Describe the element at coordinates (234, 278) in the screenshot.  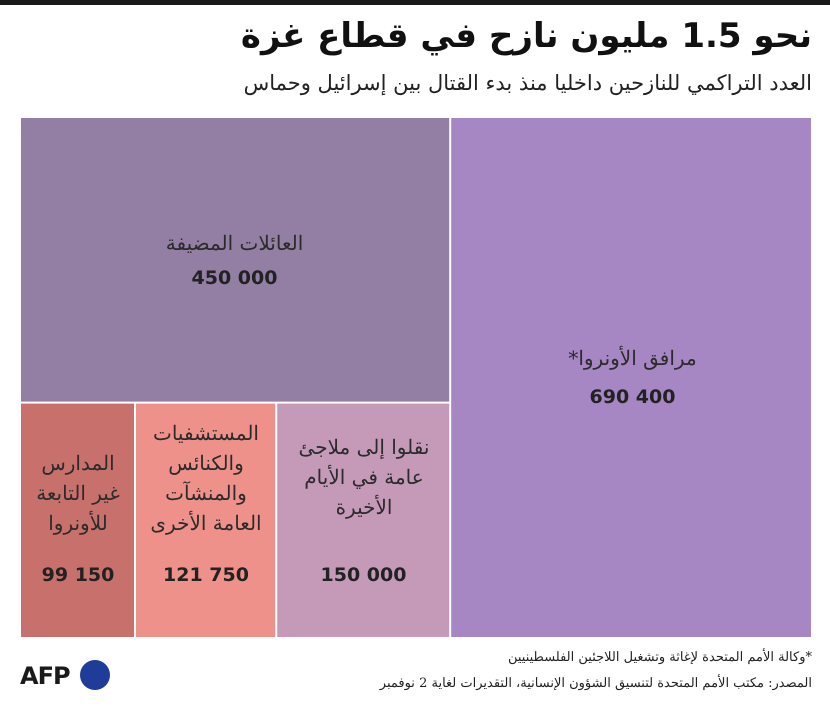
I see `cell-value-host-families: 450 000` at that location.